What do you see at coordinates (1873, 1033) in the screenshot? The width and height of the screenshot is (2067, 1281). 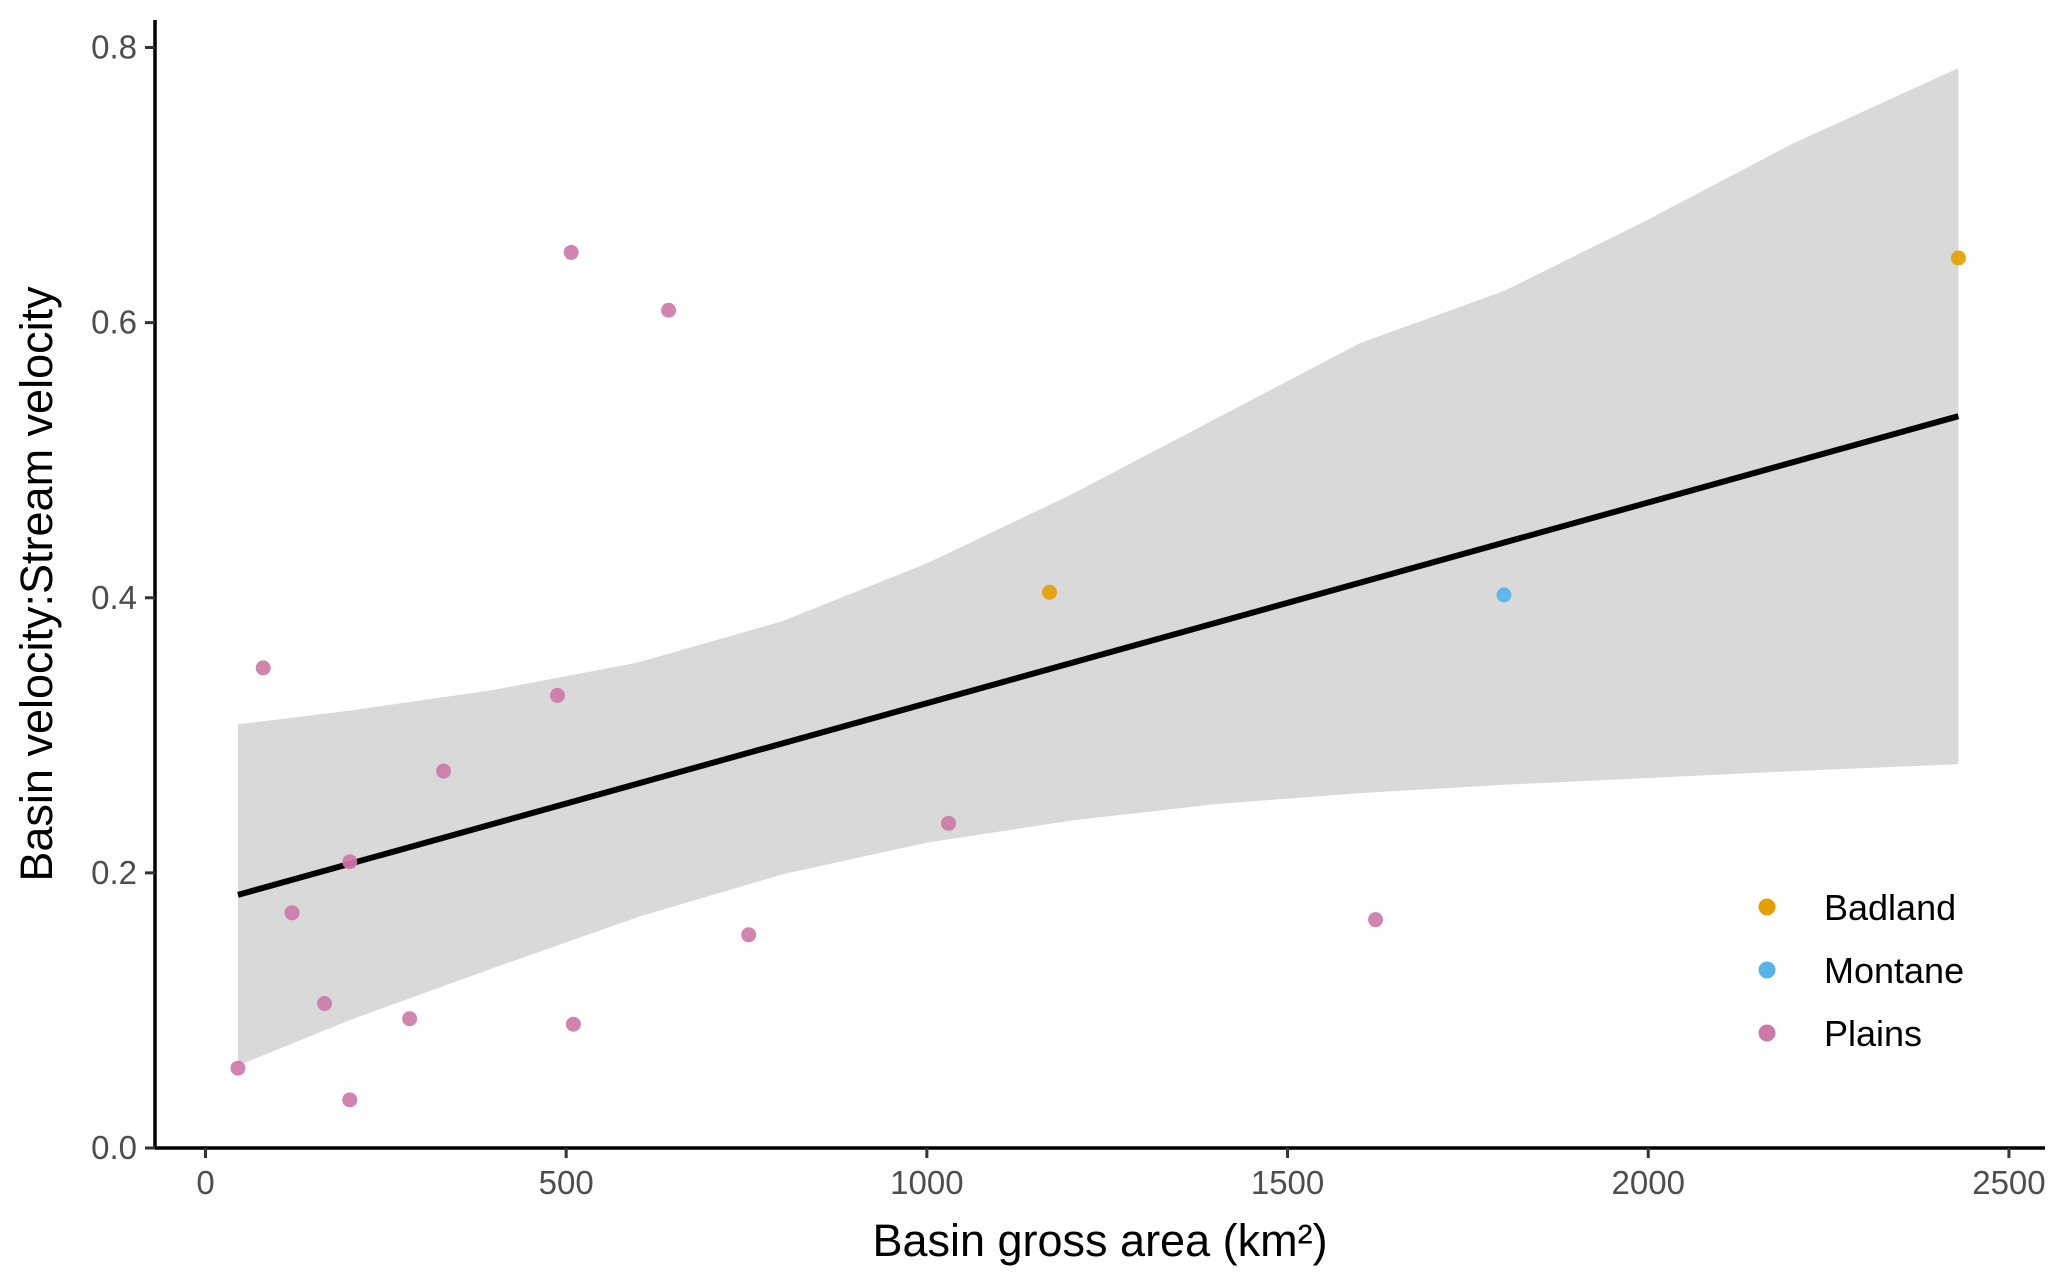 I see `legend-label-plains: Plains` at bounding box center [1873, 1033].